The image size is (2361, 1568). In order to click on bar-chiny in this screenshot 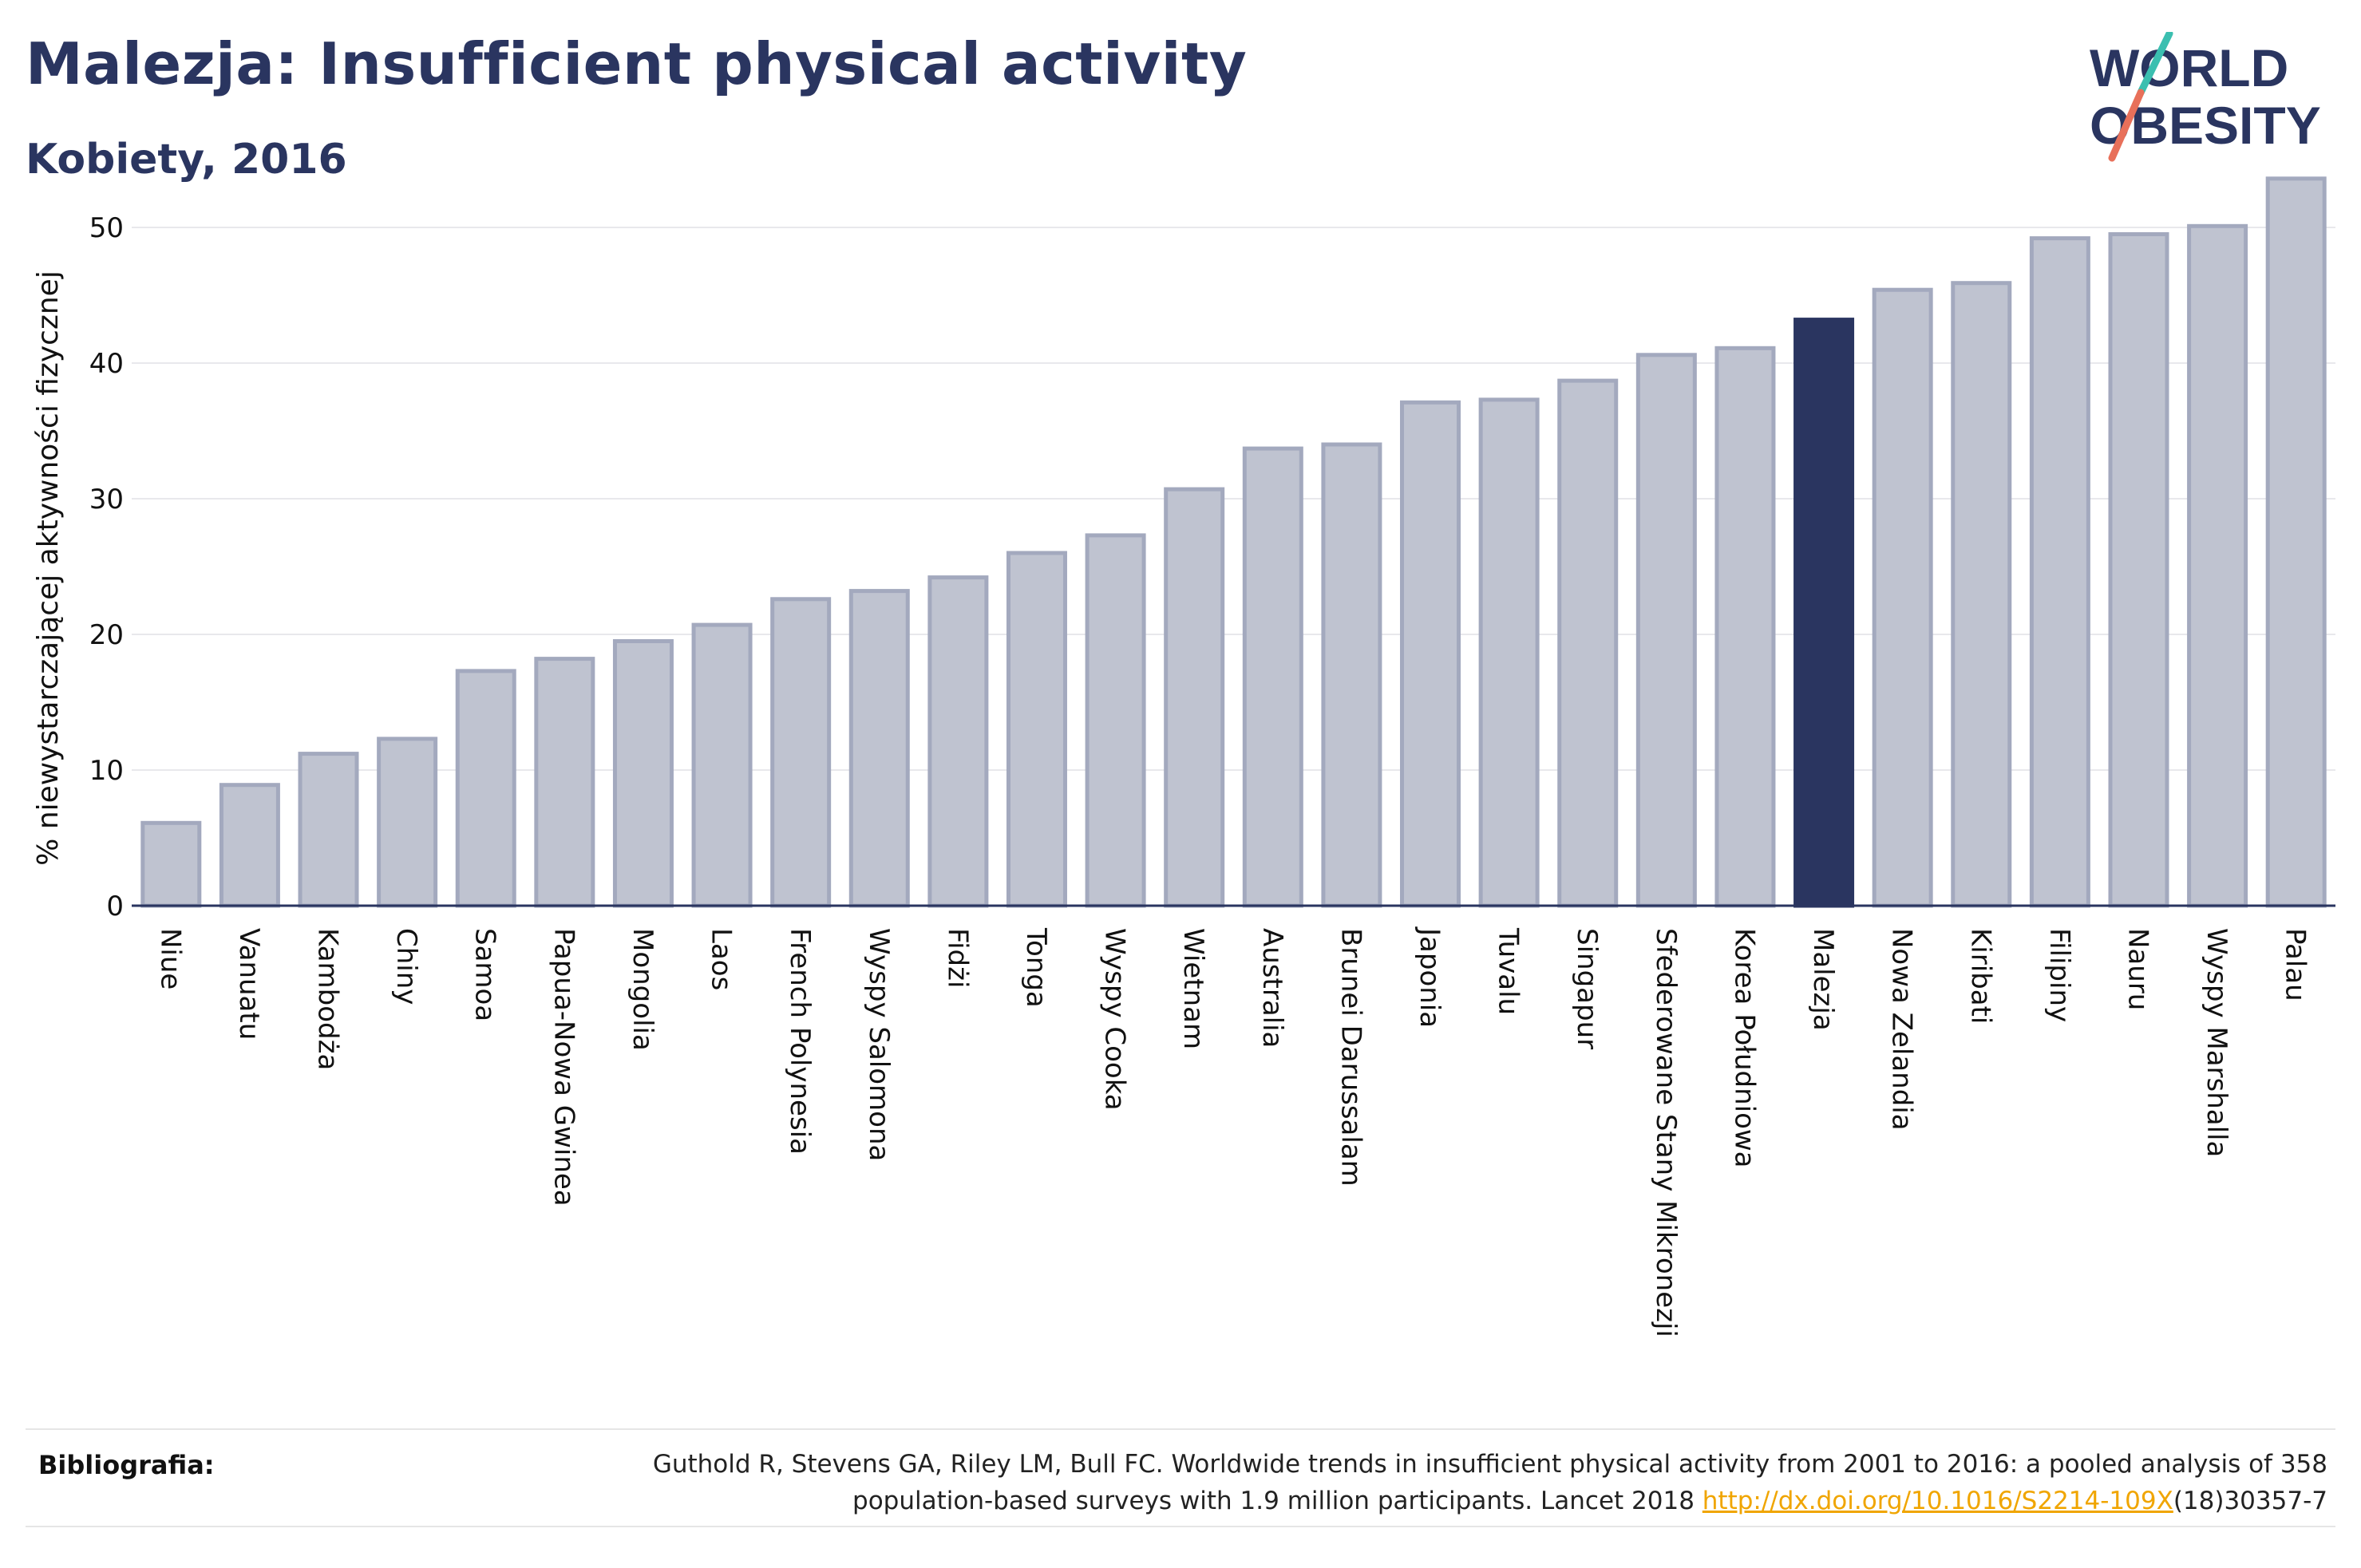, I will do `click(407, 822)`.